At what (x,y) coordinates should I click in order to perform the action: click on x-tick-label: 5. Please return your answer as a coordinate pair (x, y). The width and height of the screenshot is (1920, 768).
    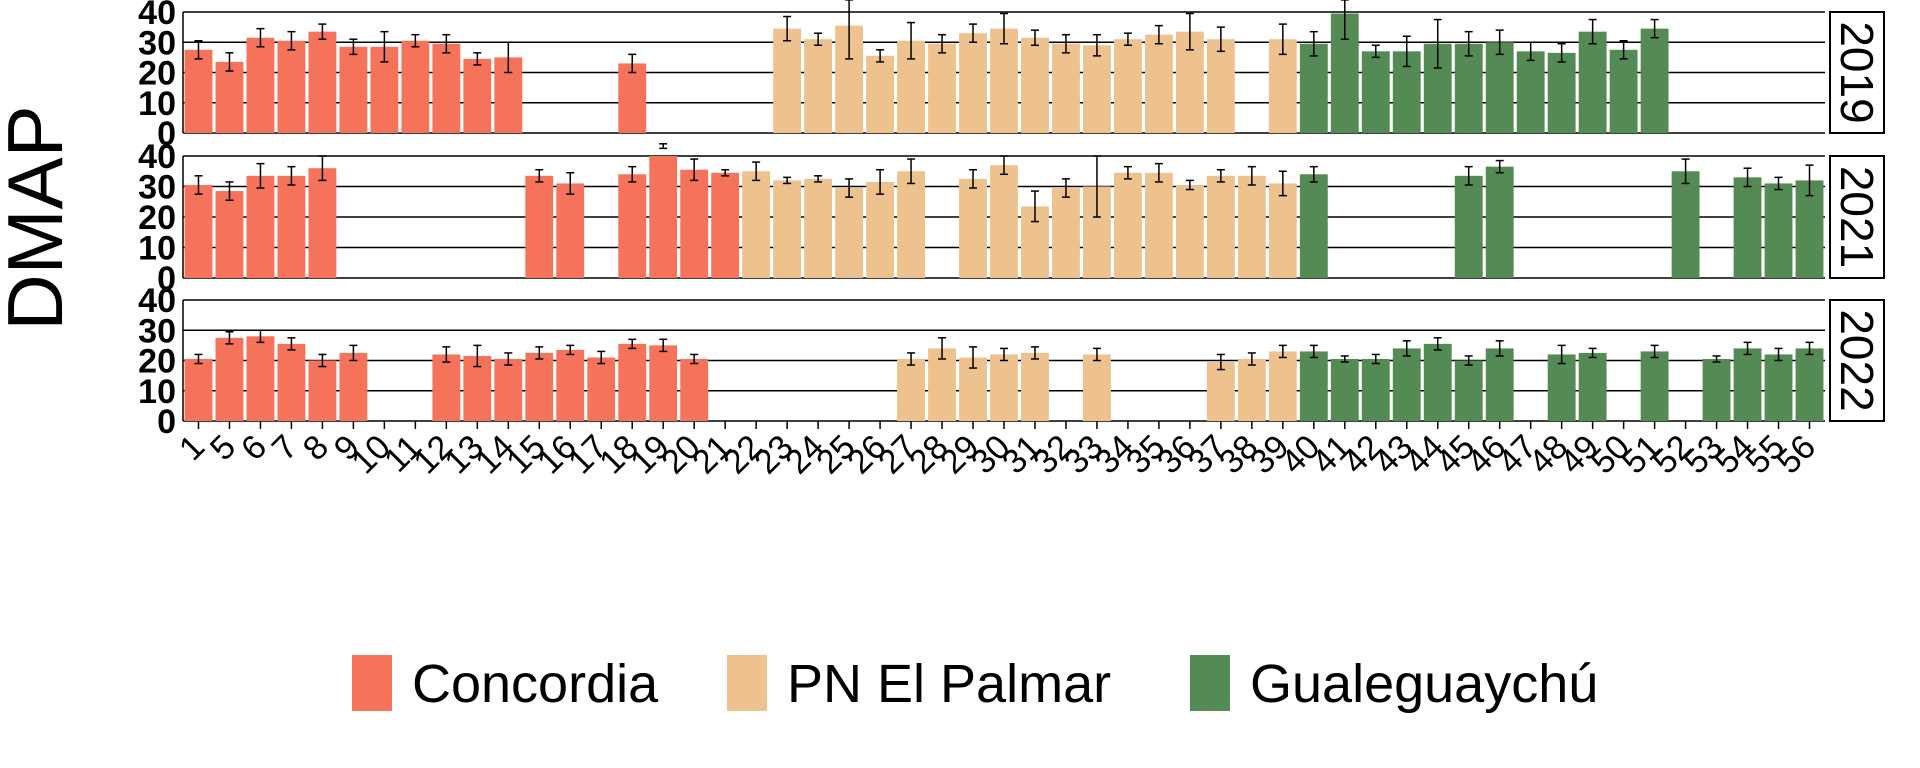
    Looking at the image, I should click on (223, 448).